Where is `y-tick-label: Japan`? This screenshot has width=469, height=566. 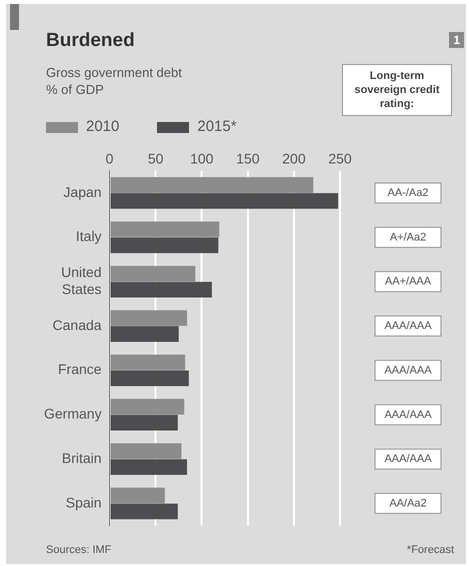
y-tick-label: Japan is located at coordinates (82, 192).